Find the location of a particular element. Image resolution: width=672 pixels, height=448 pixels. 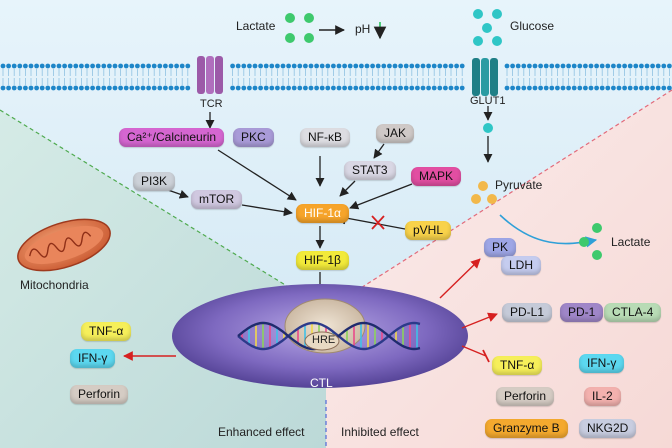

tcr-receptor-icon is located at coordinates (210, 75).